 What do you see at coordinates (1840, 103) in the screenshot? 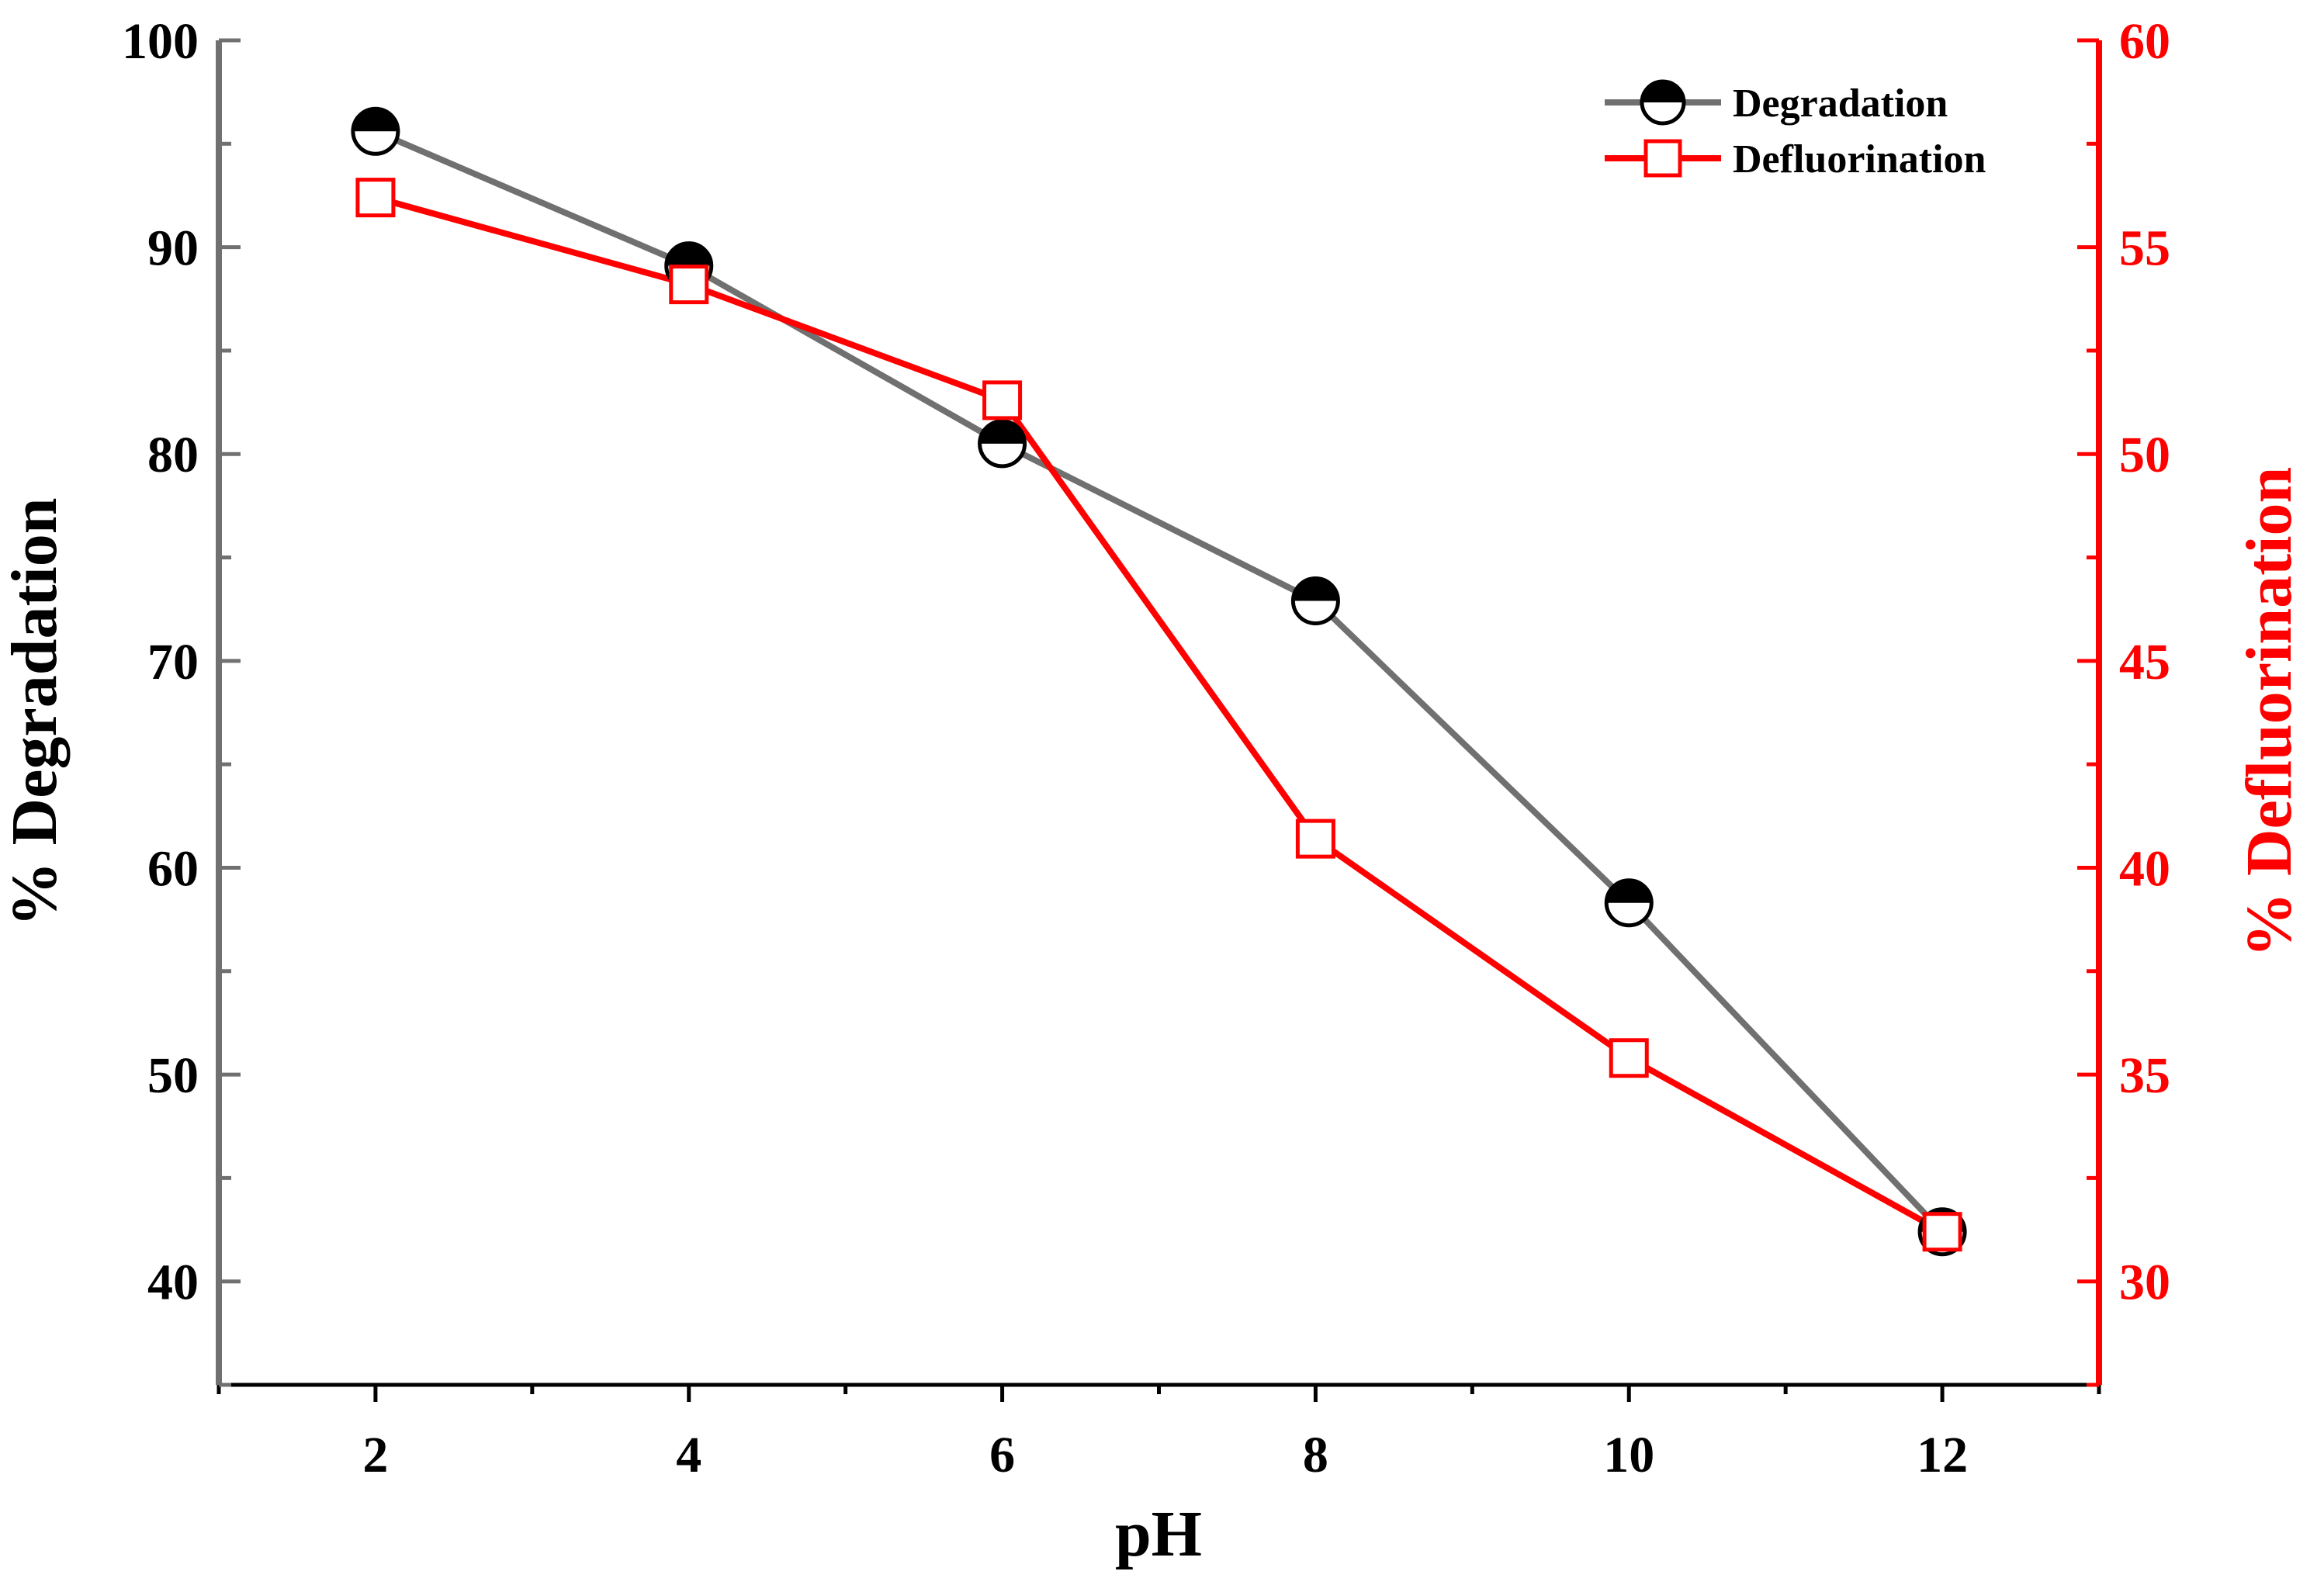
I see `legend-label-degradation: Degradation` at bounding box center [1840, 103].